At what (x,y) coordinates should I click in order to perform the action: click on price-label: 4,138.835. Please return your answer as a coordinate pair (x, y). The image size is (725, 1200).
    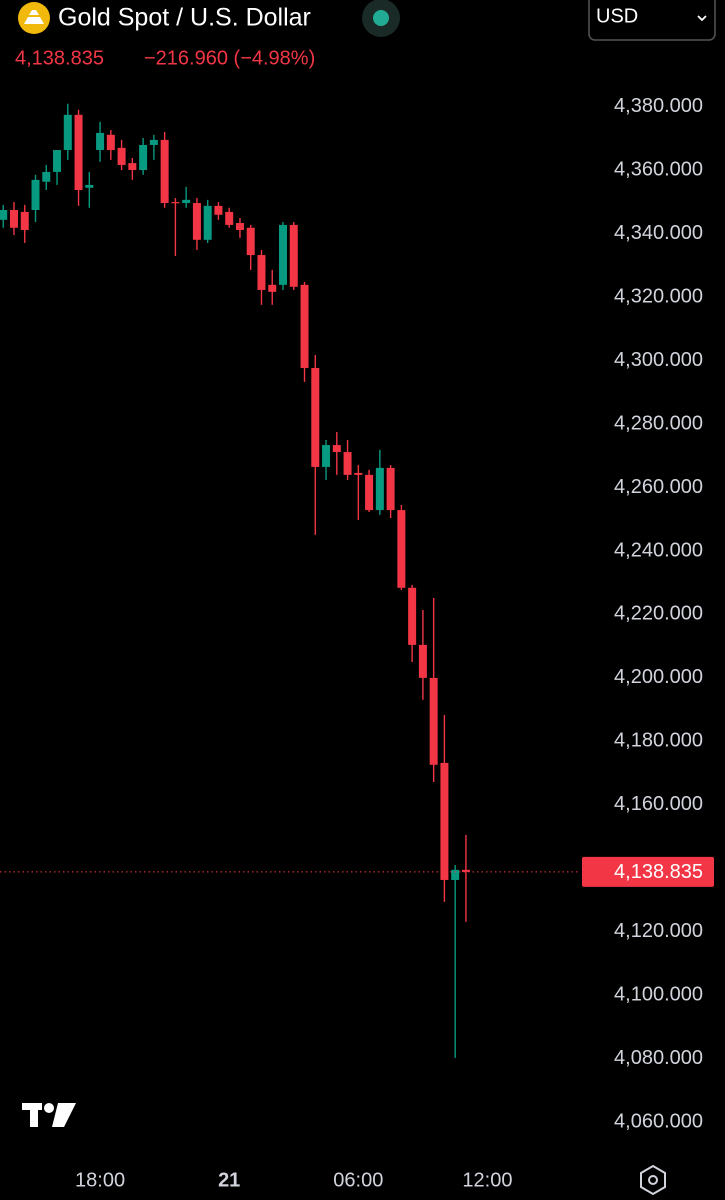
    Looking at the image, I should click on (658, 872).